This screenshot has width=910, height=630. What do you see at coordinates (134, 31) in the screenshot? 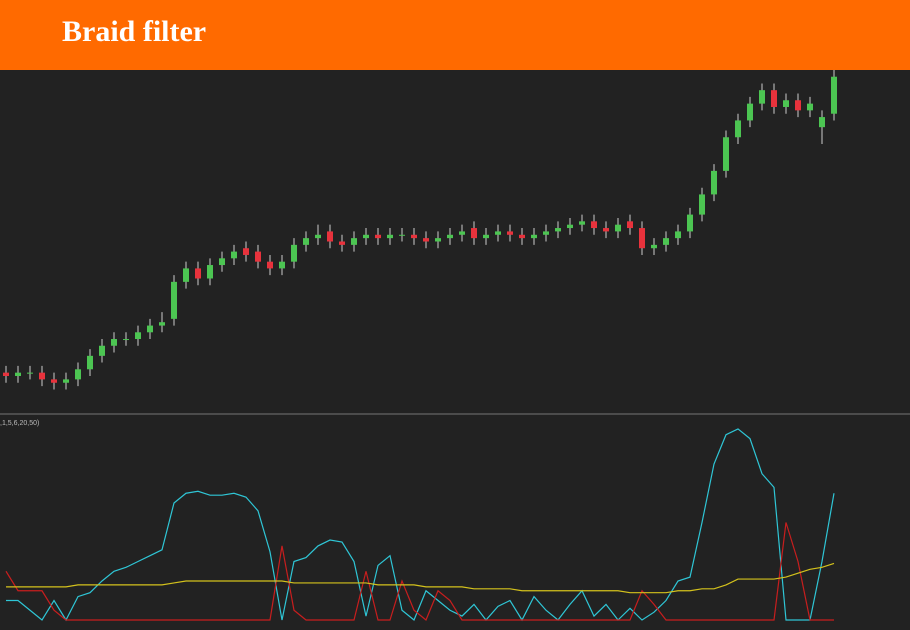
I see `chart-title: Braid filter` at bounding box center [134, 31].